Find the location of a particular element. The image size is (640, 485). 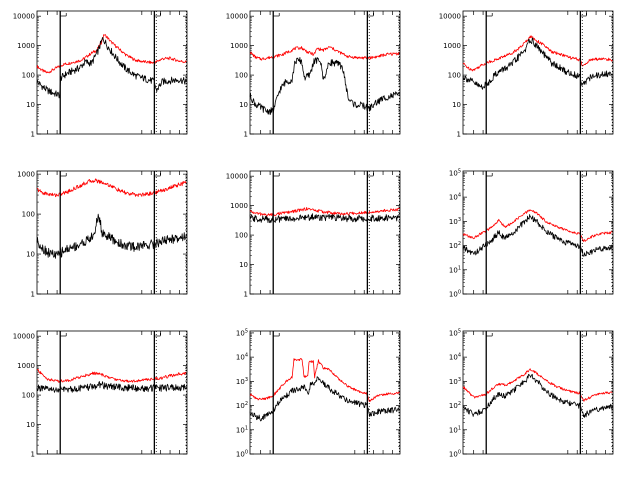

chart-det-1: 1 10 100 1000 10000 is located at coordinates (100, 74).